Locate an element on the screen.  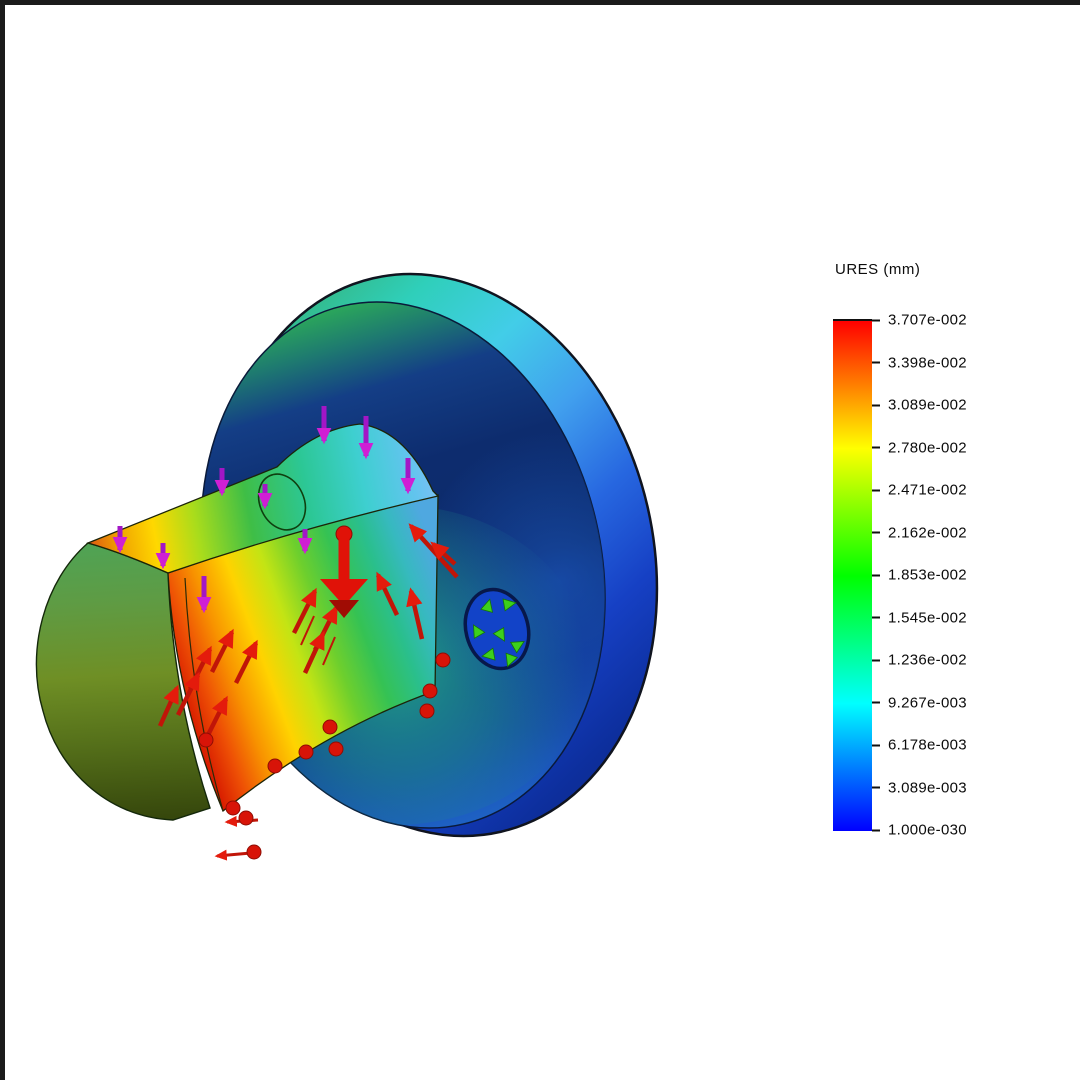
load-arrows is located at coordinates (308, 692).